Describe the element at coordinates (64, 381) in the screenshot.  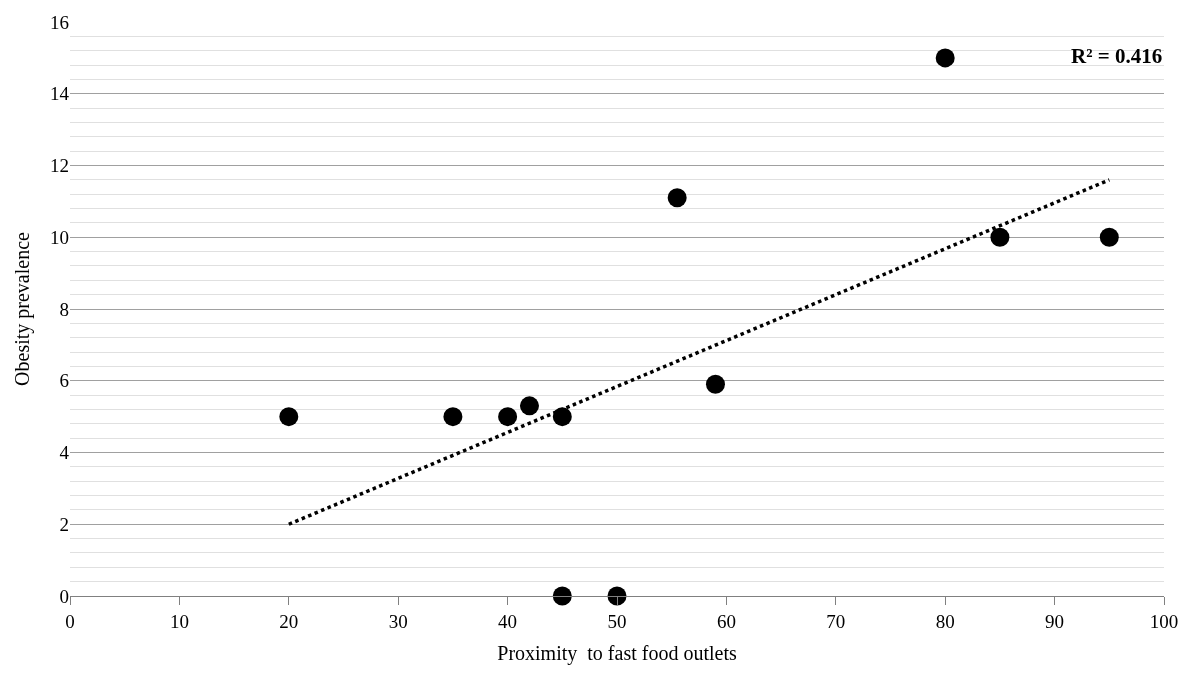
I see `y-tick-label: 6` at that location.